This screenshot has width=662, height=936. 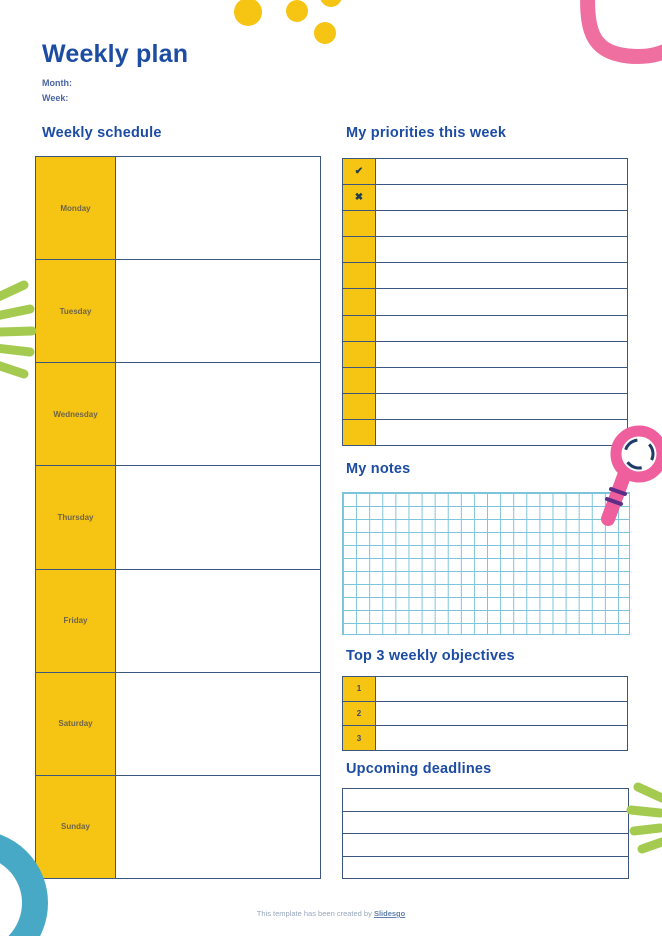 I want to click on yellow-dots-decoration, so click(x=288, y=22).